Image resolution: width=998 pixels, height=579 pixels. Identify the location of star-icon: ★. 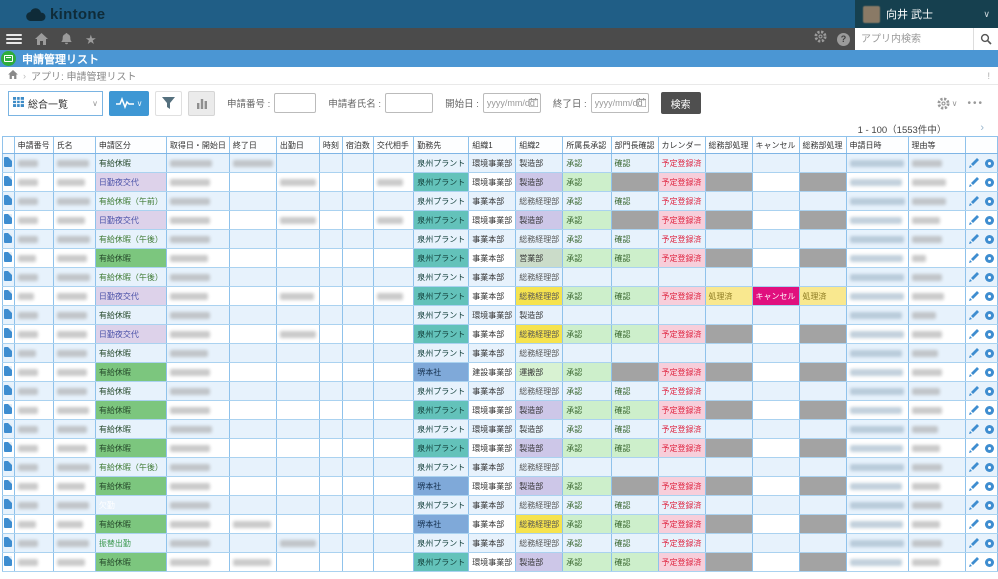
(91, 39).